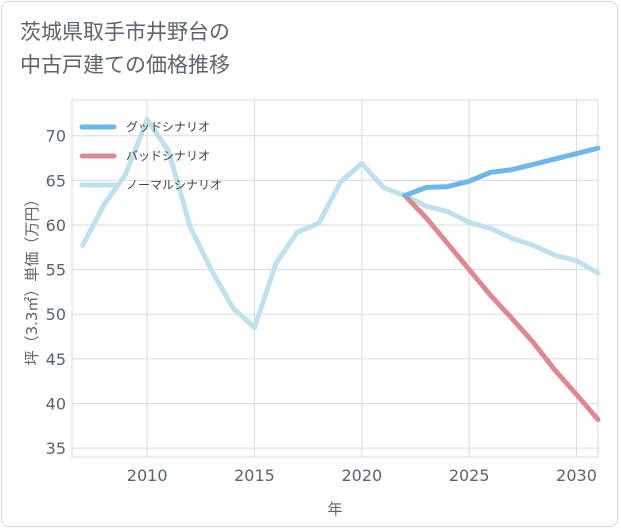  Describe the element at coordinates (125, 32) in the screenshot. I see `chart-title-line1: 茨城県取手市井野台の` at that location.